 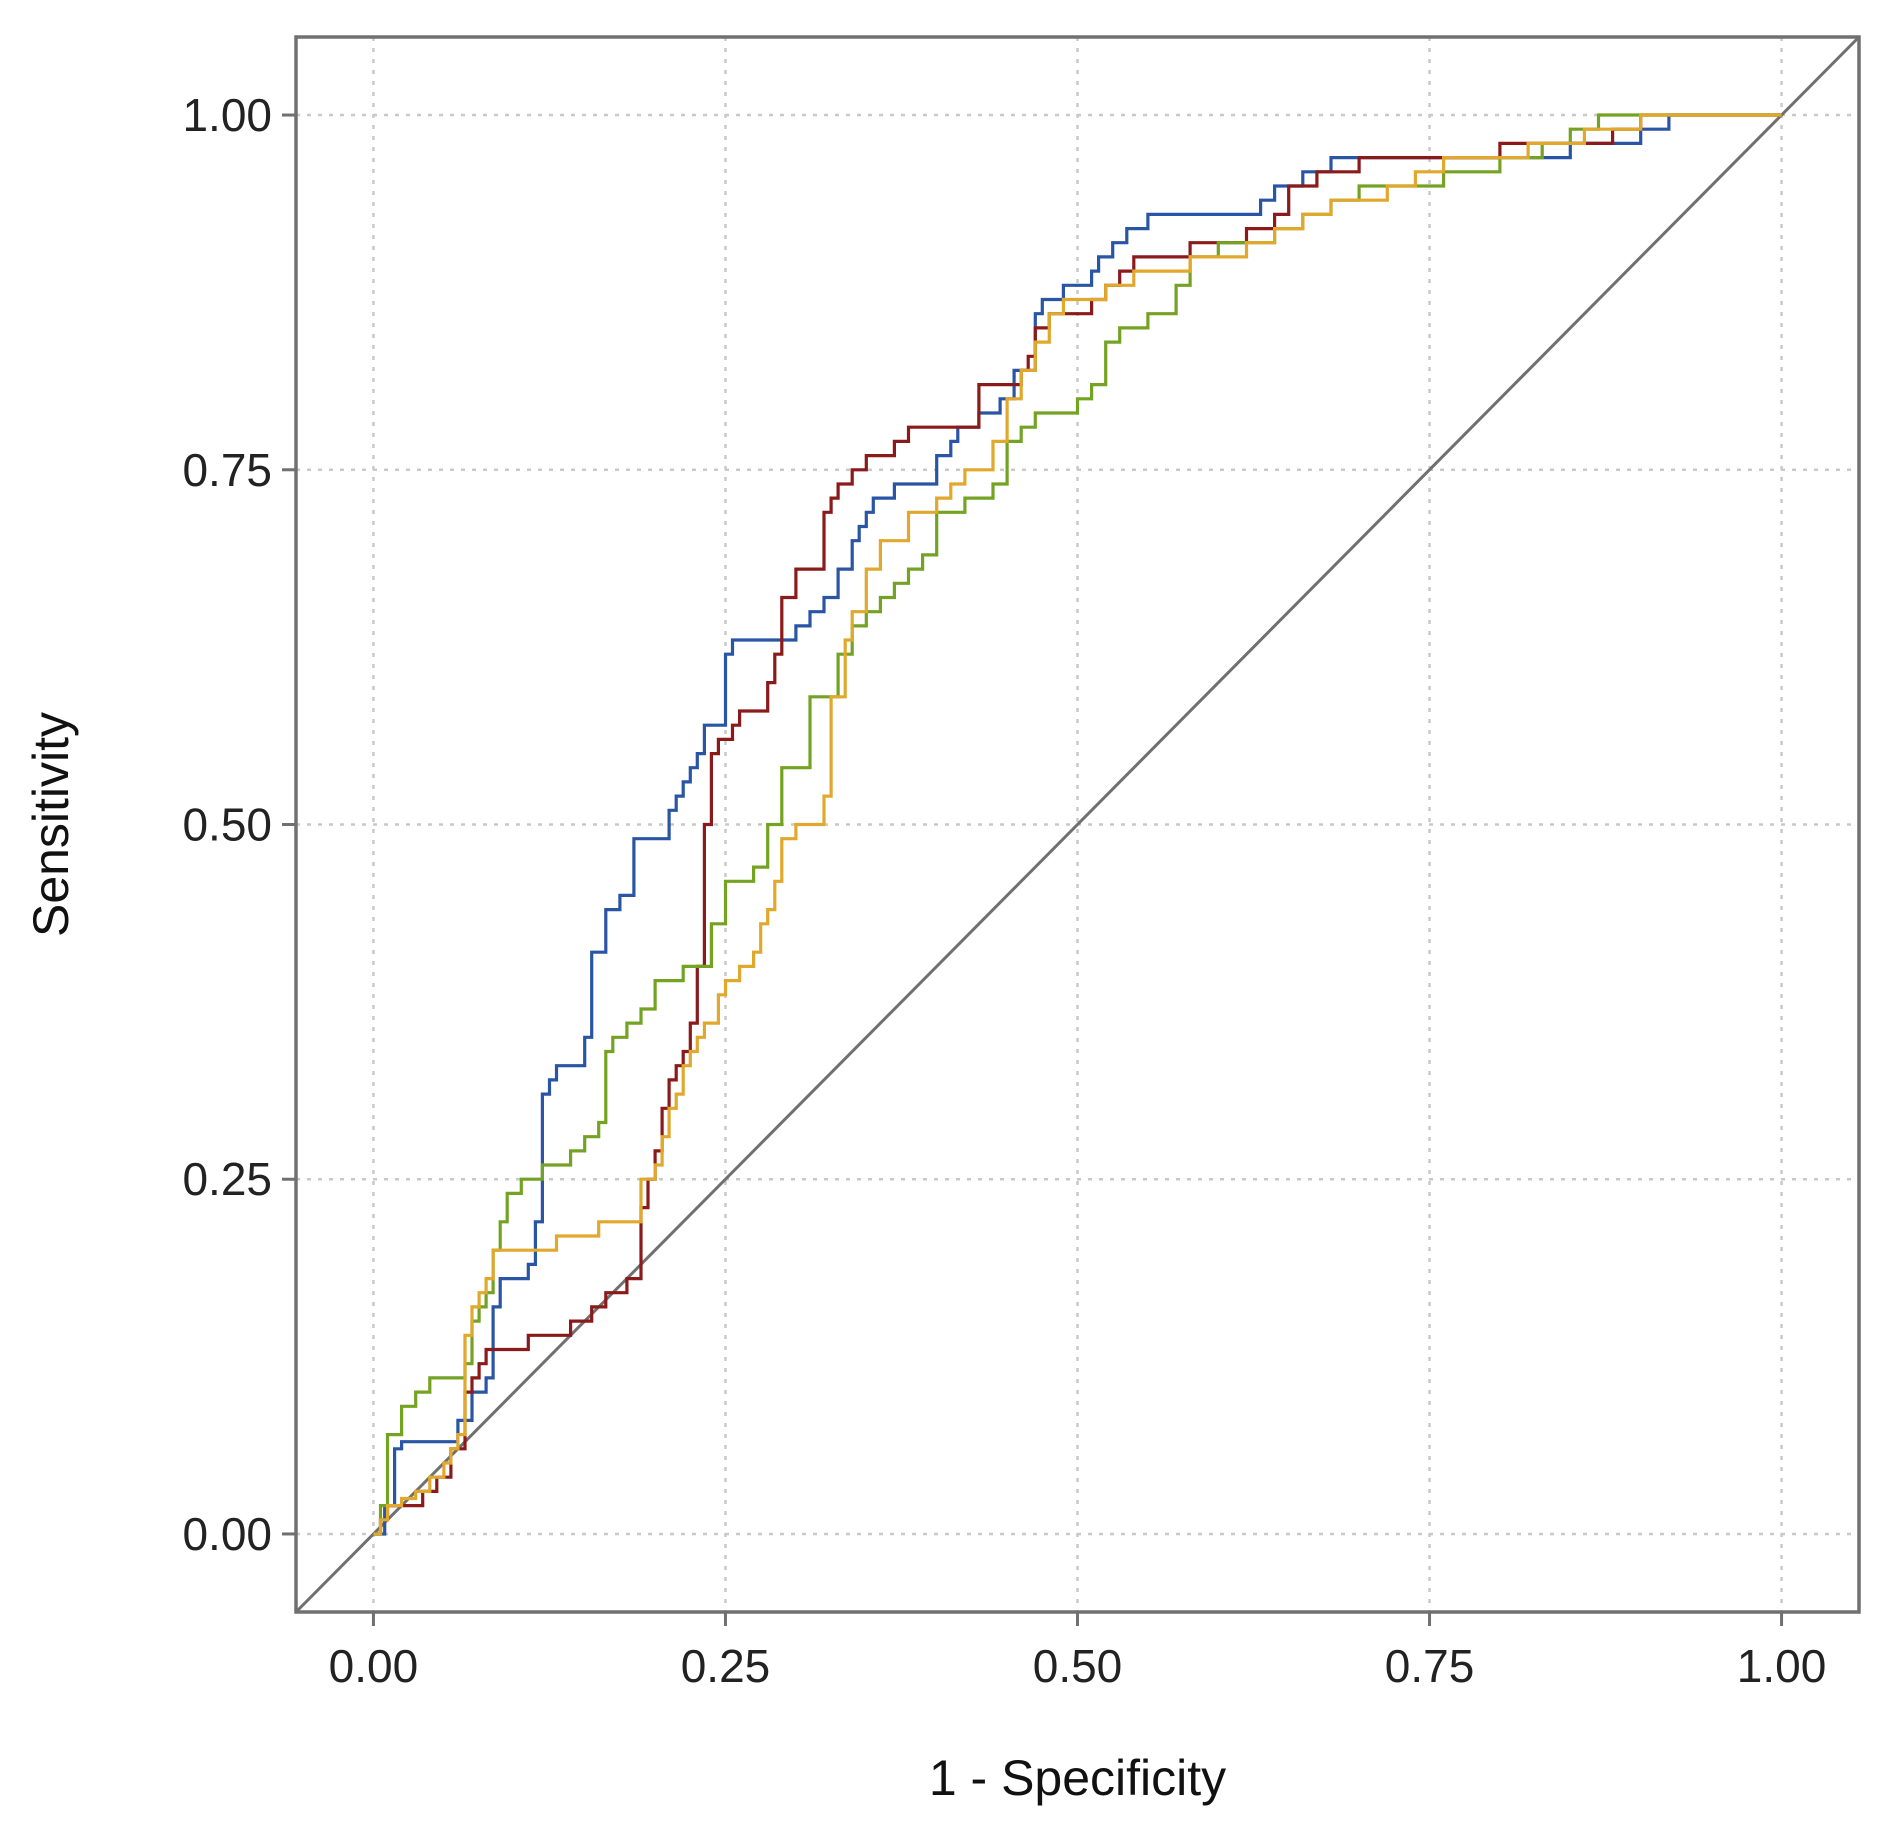 I want to click on x-tick-label-1: 0.25, so click(x=726, y=1666).